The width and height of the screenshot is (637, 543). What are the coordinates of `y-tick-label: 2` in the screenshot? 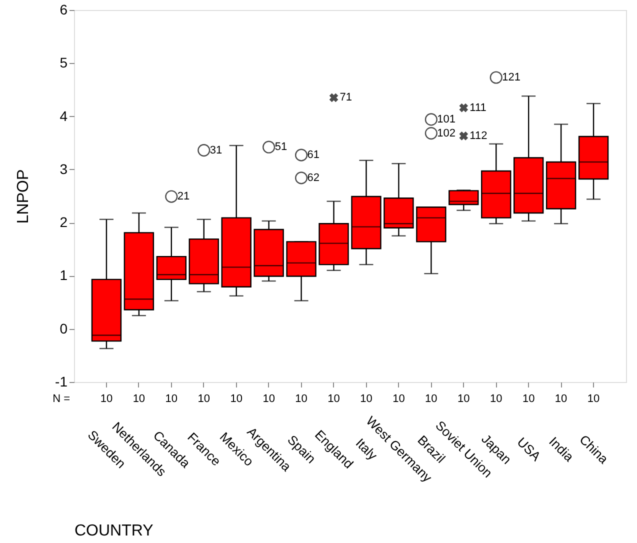 It's located at (64, 222).